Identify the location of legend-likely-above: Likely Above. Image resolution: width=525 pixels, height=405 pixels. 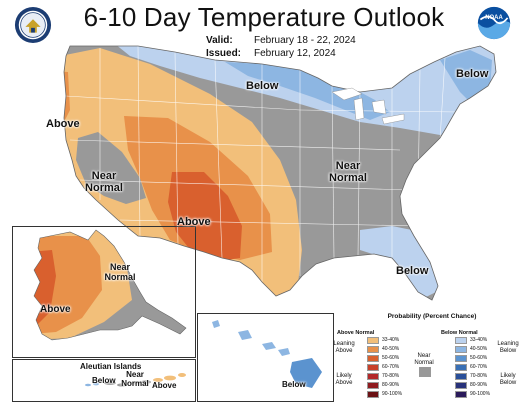
(344, 379).